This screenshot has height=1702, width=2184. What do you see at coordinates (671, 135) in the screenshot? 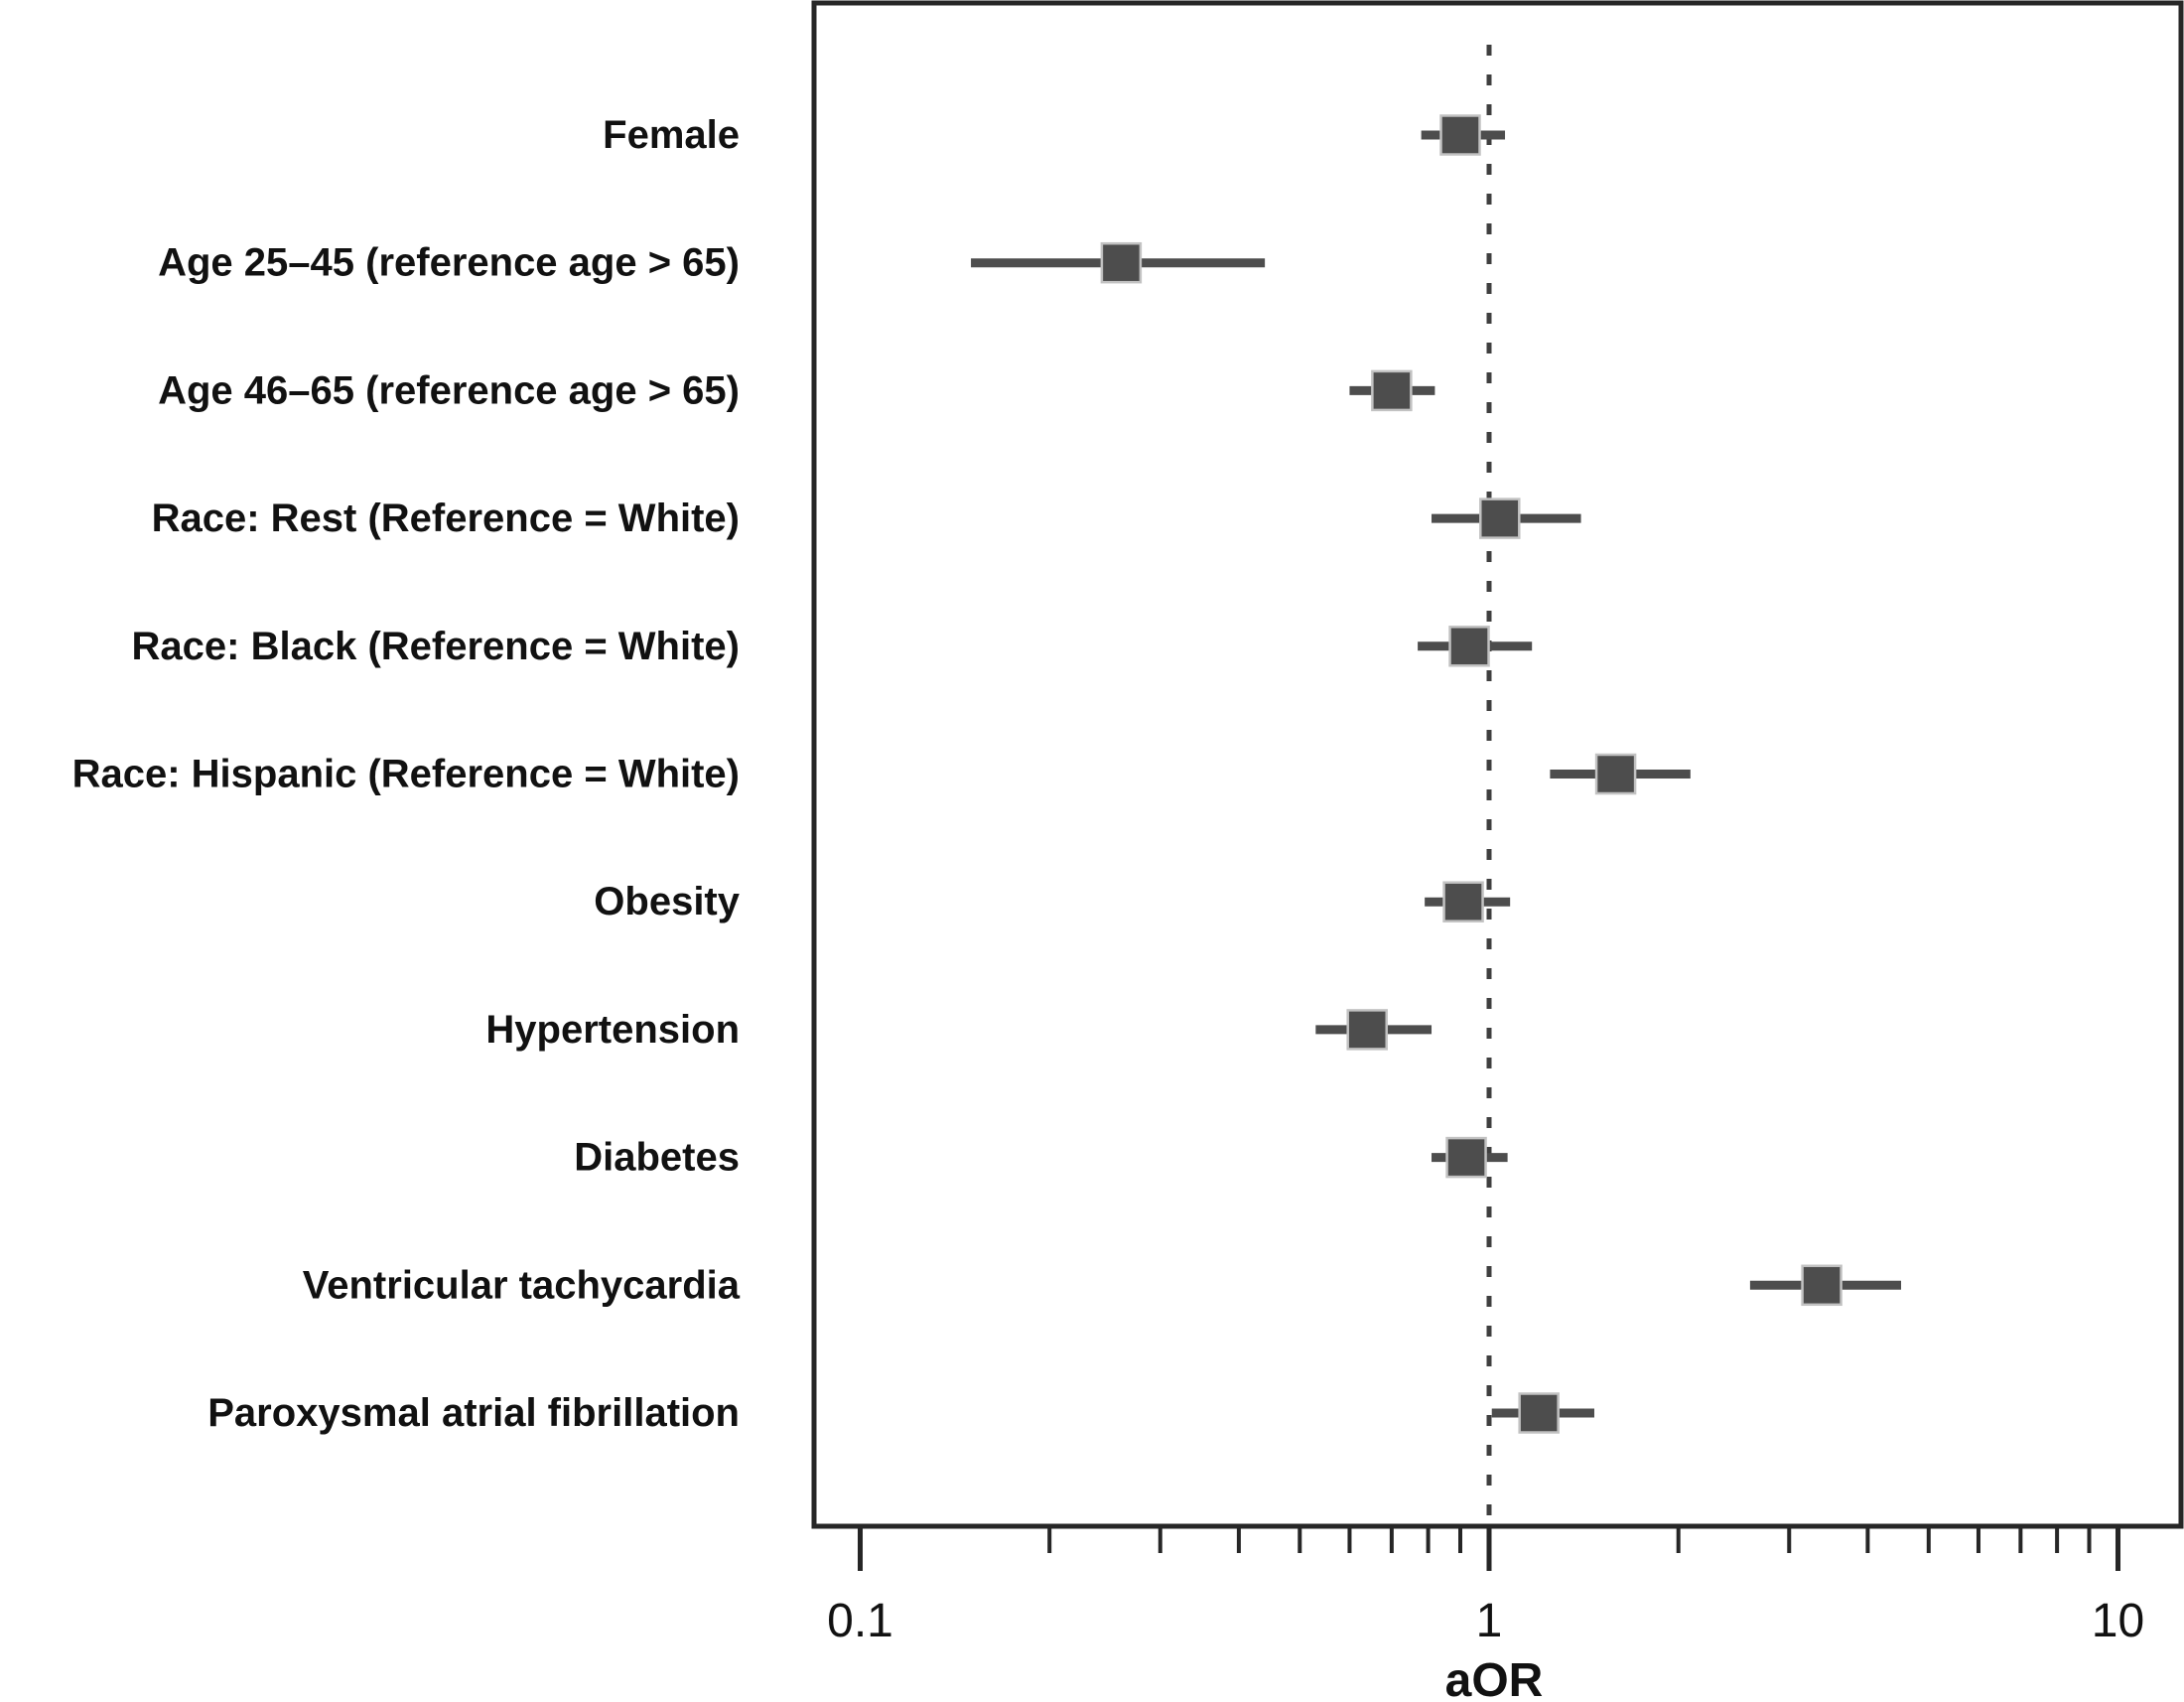
I see `row-label: Female` at bounding box center [671, 135].